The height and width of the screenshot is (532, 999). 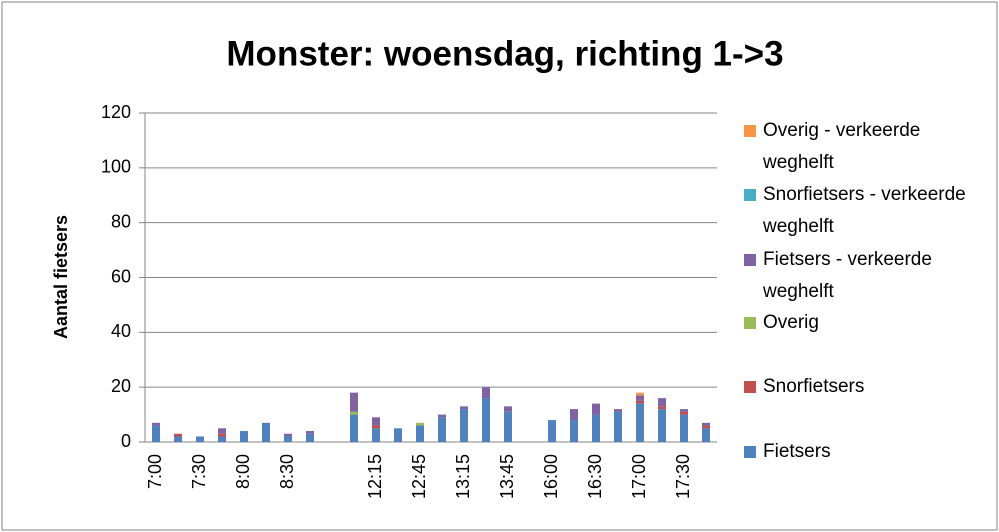 I want to click on x-tick-label: 16:30, so click(x=595, y=476).